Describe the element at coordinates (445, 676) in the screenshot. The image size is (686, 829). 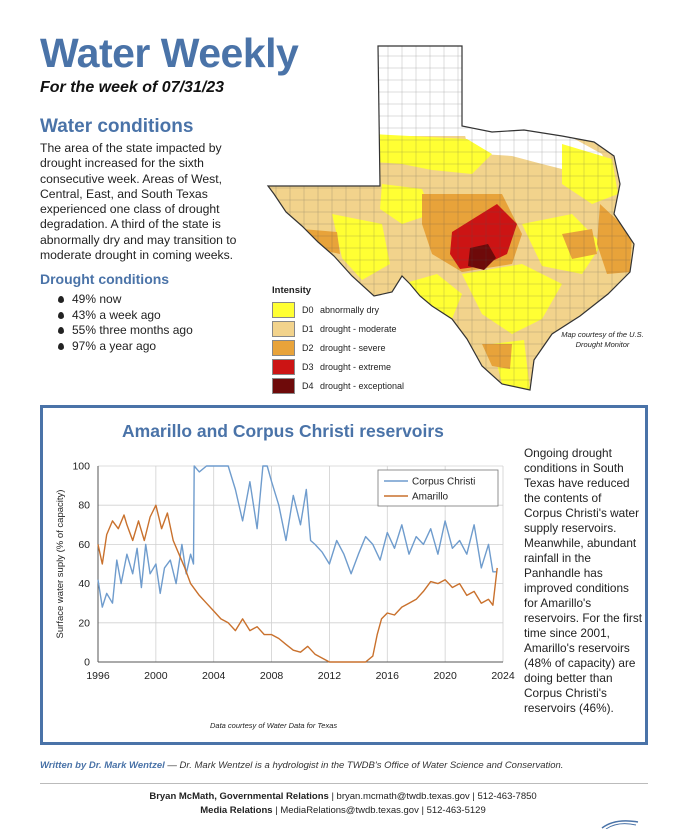
I see `x-tick-label: 2020` at that location.